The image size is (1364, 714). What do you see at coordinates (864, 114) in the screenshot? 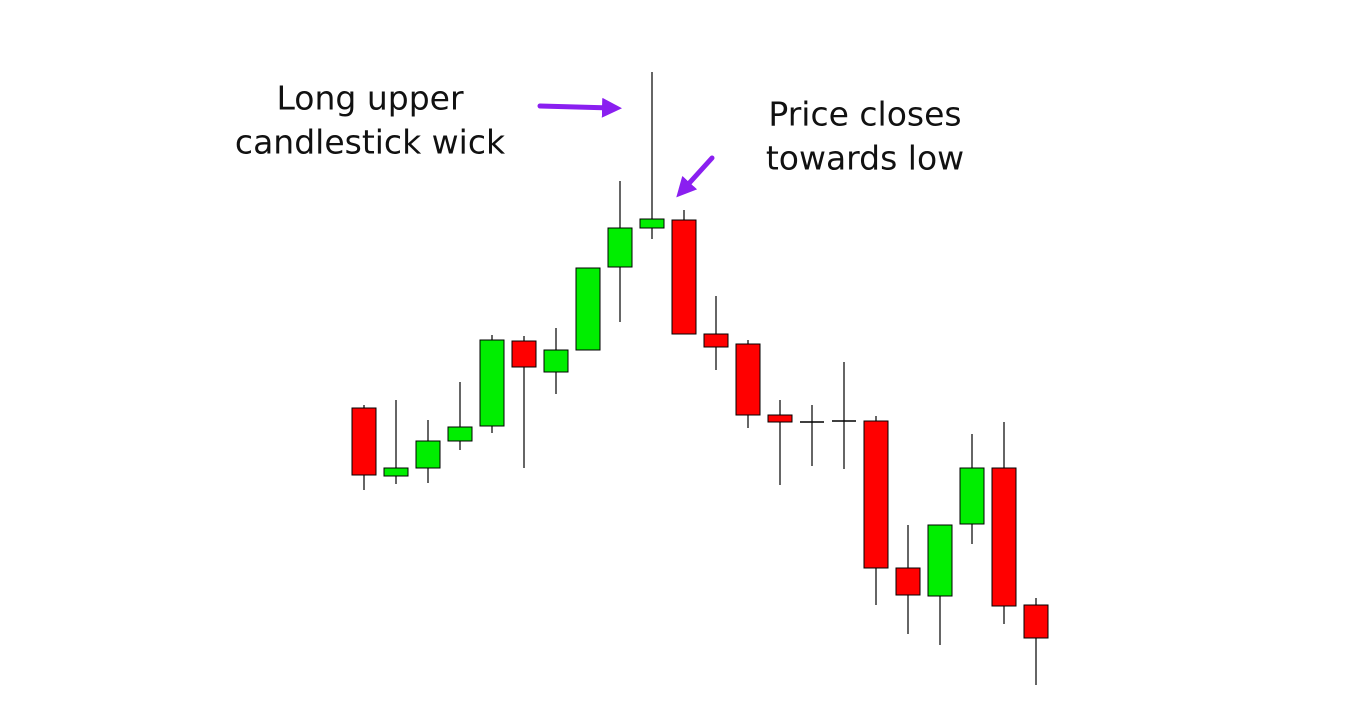
I see `annotation-text: Price closes` at bounding box center [864, 114].